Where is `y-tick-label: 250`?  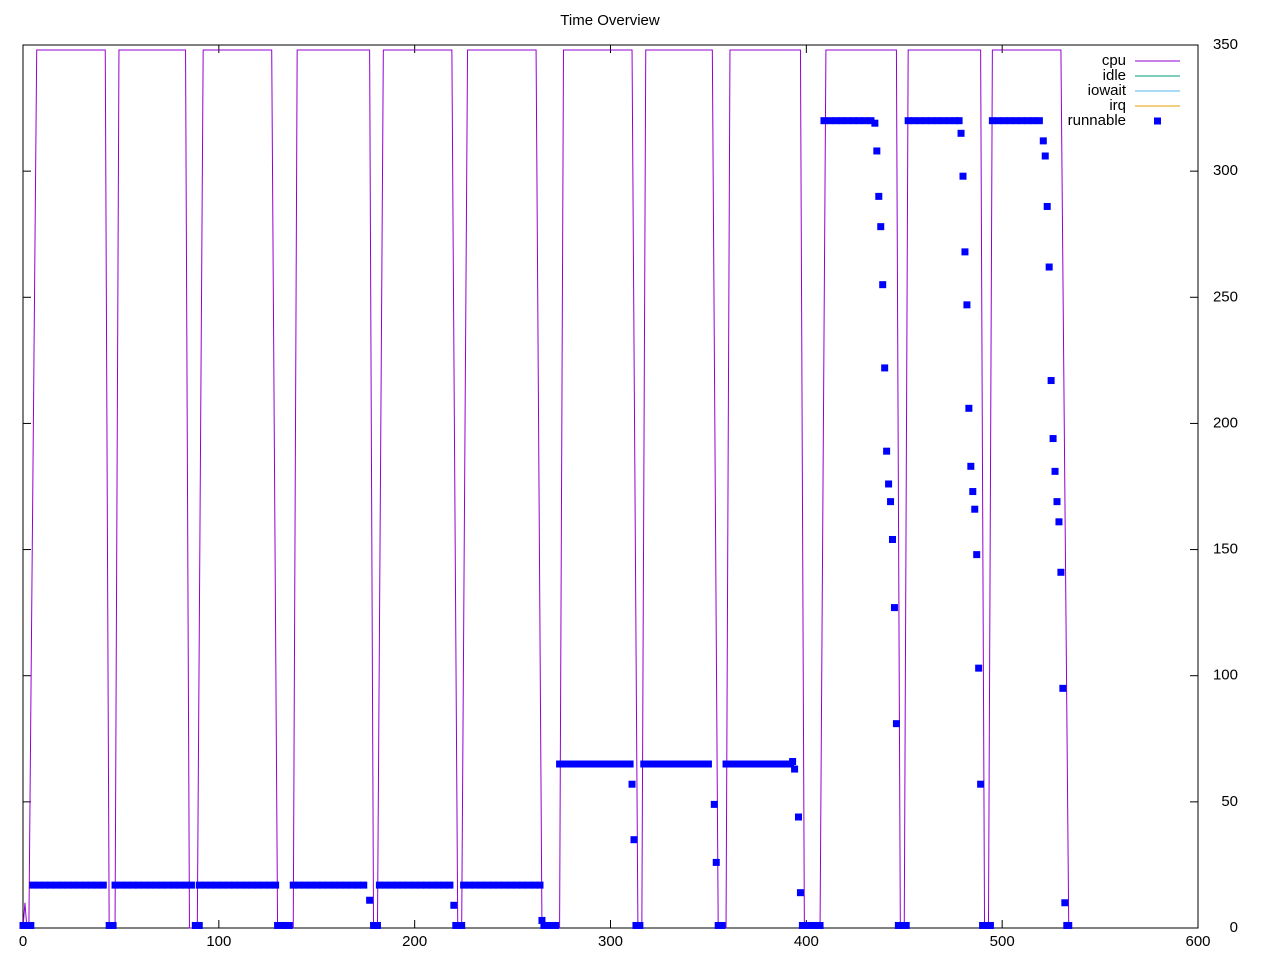
y-tick-label: 250 is located at coordinates (1225, 296).